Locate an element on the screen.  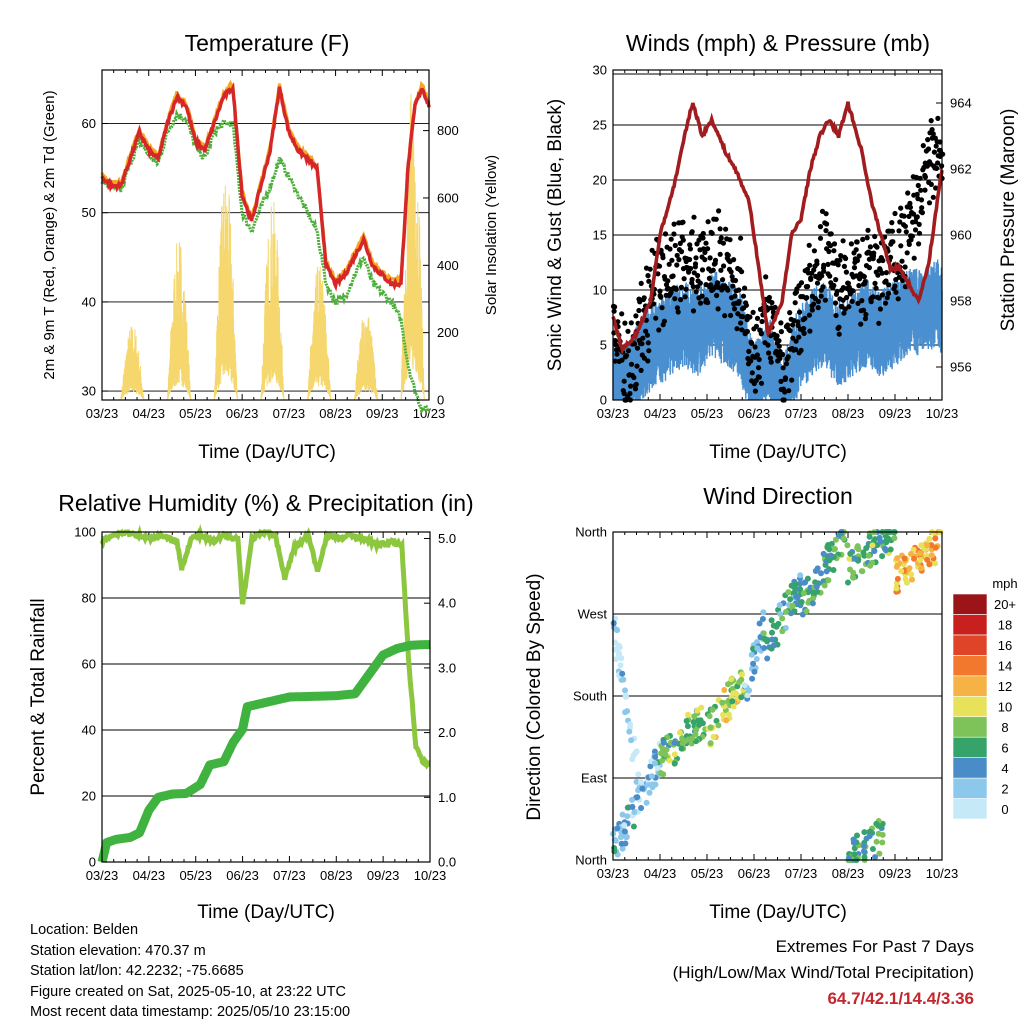
xtick-label-0-0: 03/23 is located at coordinates (102, 413).